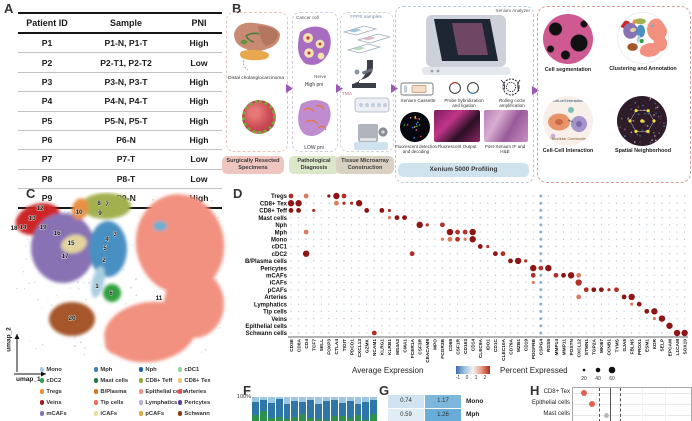  Describe the element at coordinates (125, 23) in the screenshot. I see `column-header: Sample` at that location.